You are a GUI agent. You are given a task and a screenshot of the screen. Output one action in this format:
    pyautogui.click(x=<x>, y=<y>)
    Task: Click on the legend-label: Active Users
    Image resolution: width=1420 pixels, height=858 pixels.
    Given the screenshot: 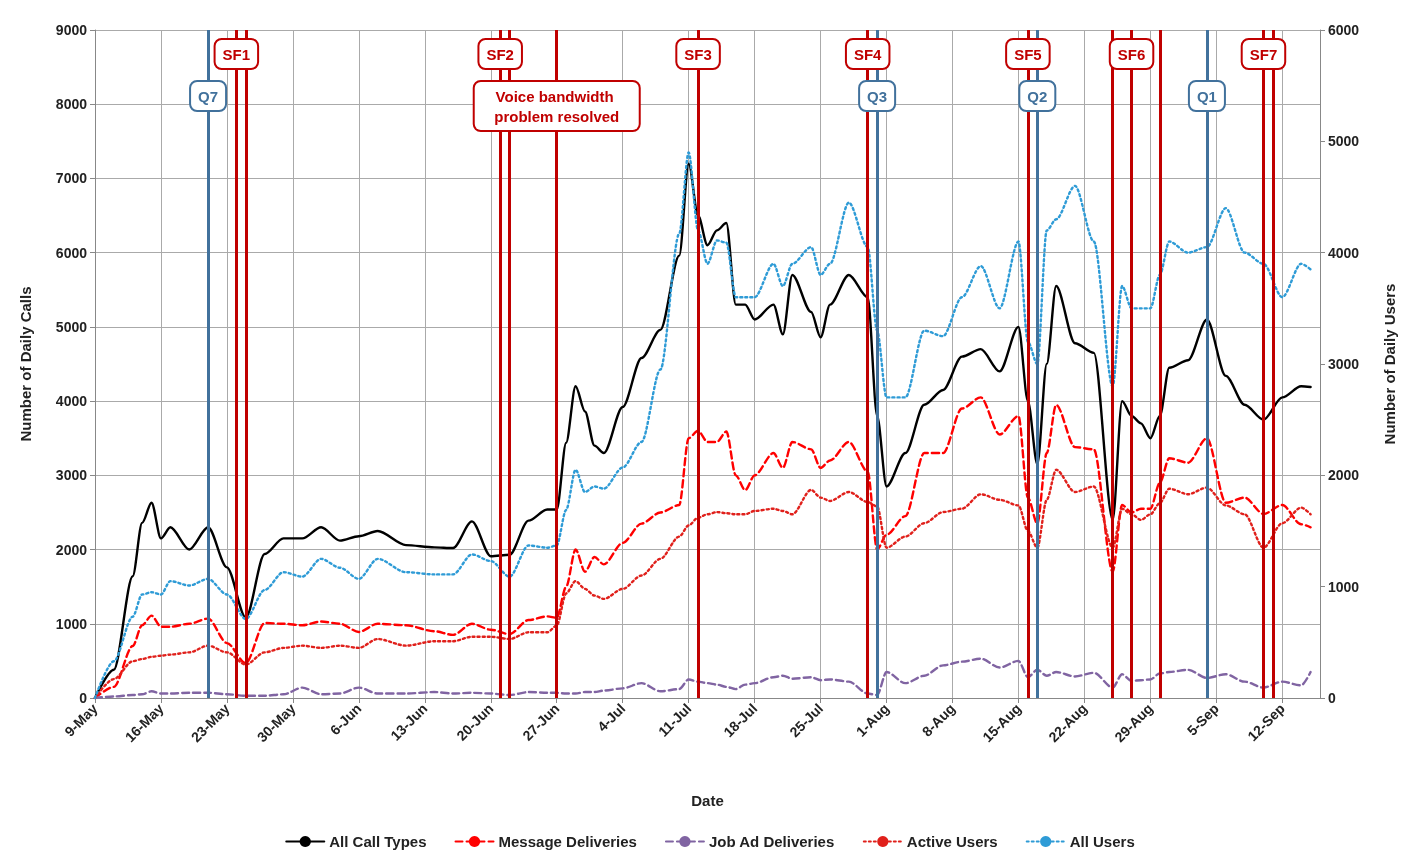 What is the action you would take?
    pyautogui.click(x=952, y=841)
    